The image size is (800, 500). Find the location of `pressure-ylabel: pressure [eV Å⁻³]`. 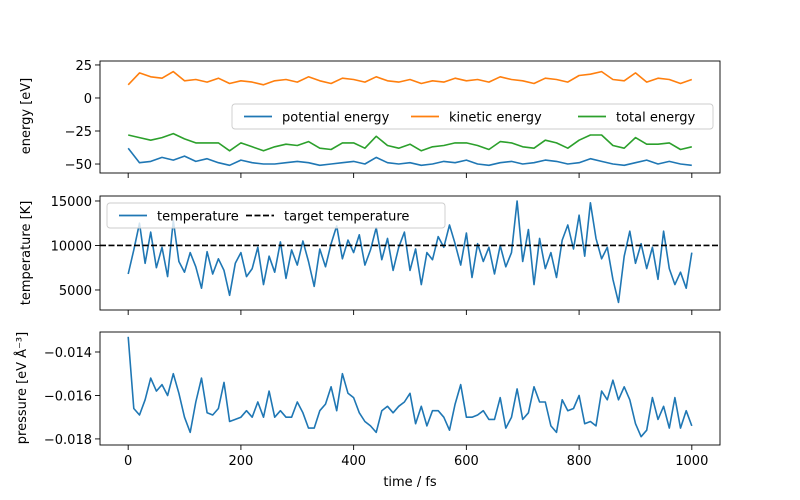

pressure-ylabel: pressure [eV Å⁻³] is located at coordinates (22, 388).